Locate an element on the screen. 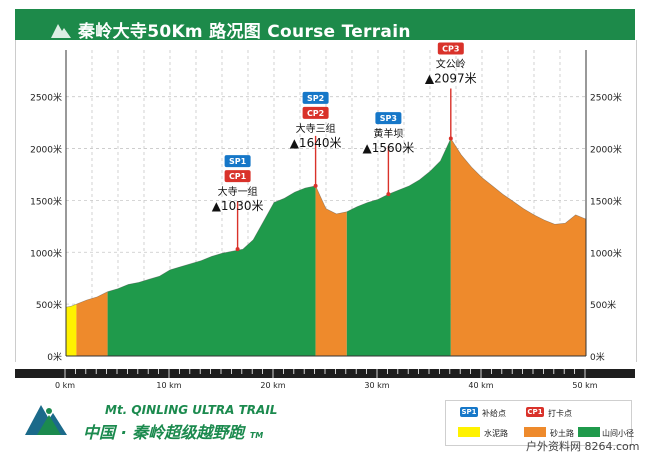 The width and height of the screenshot is (650, 455). y-tick-label-right: 1500米 is located at coordinates (606, 201).